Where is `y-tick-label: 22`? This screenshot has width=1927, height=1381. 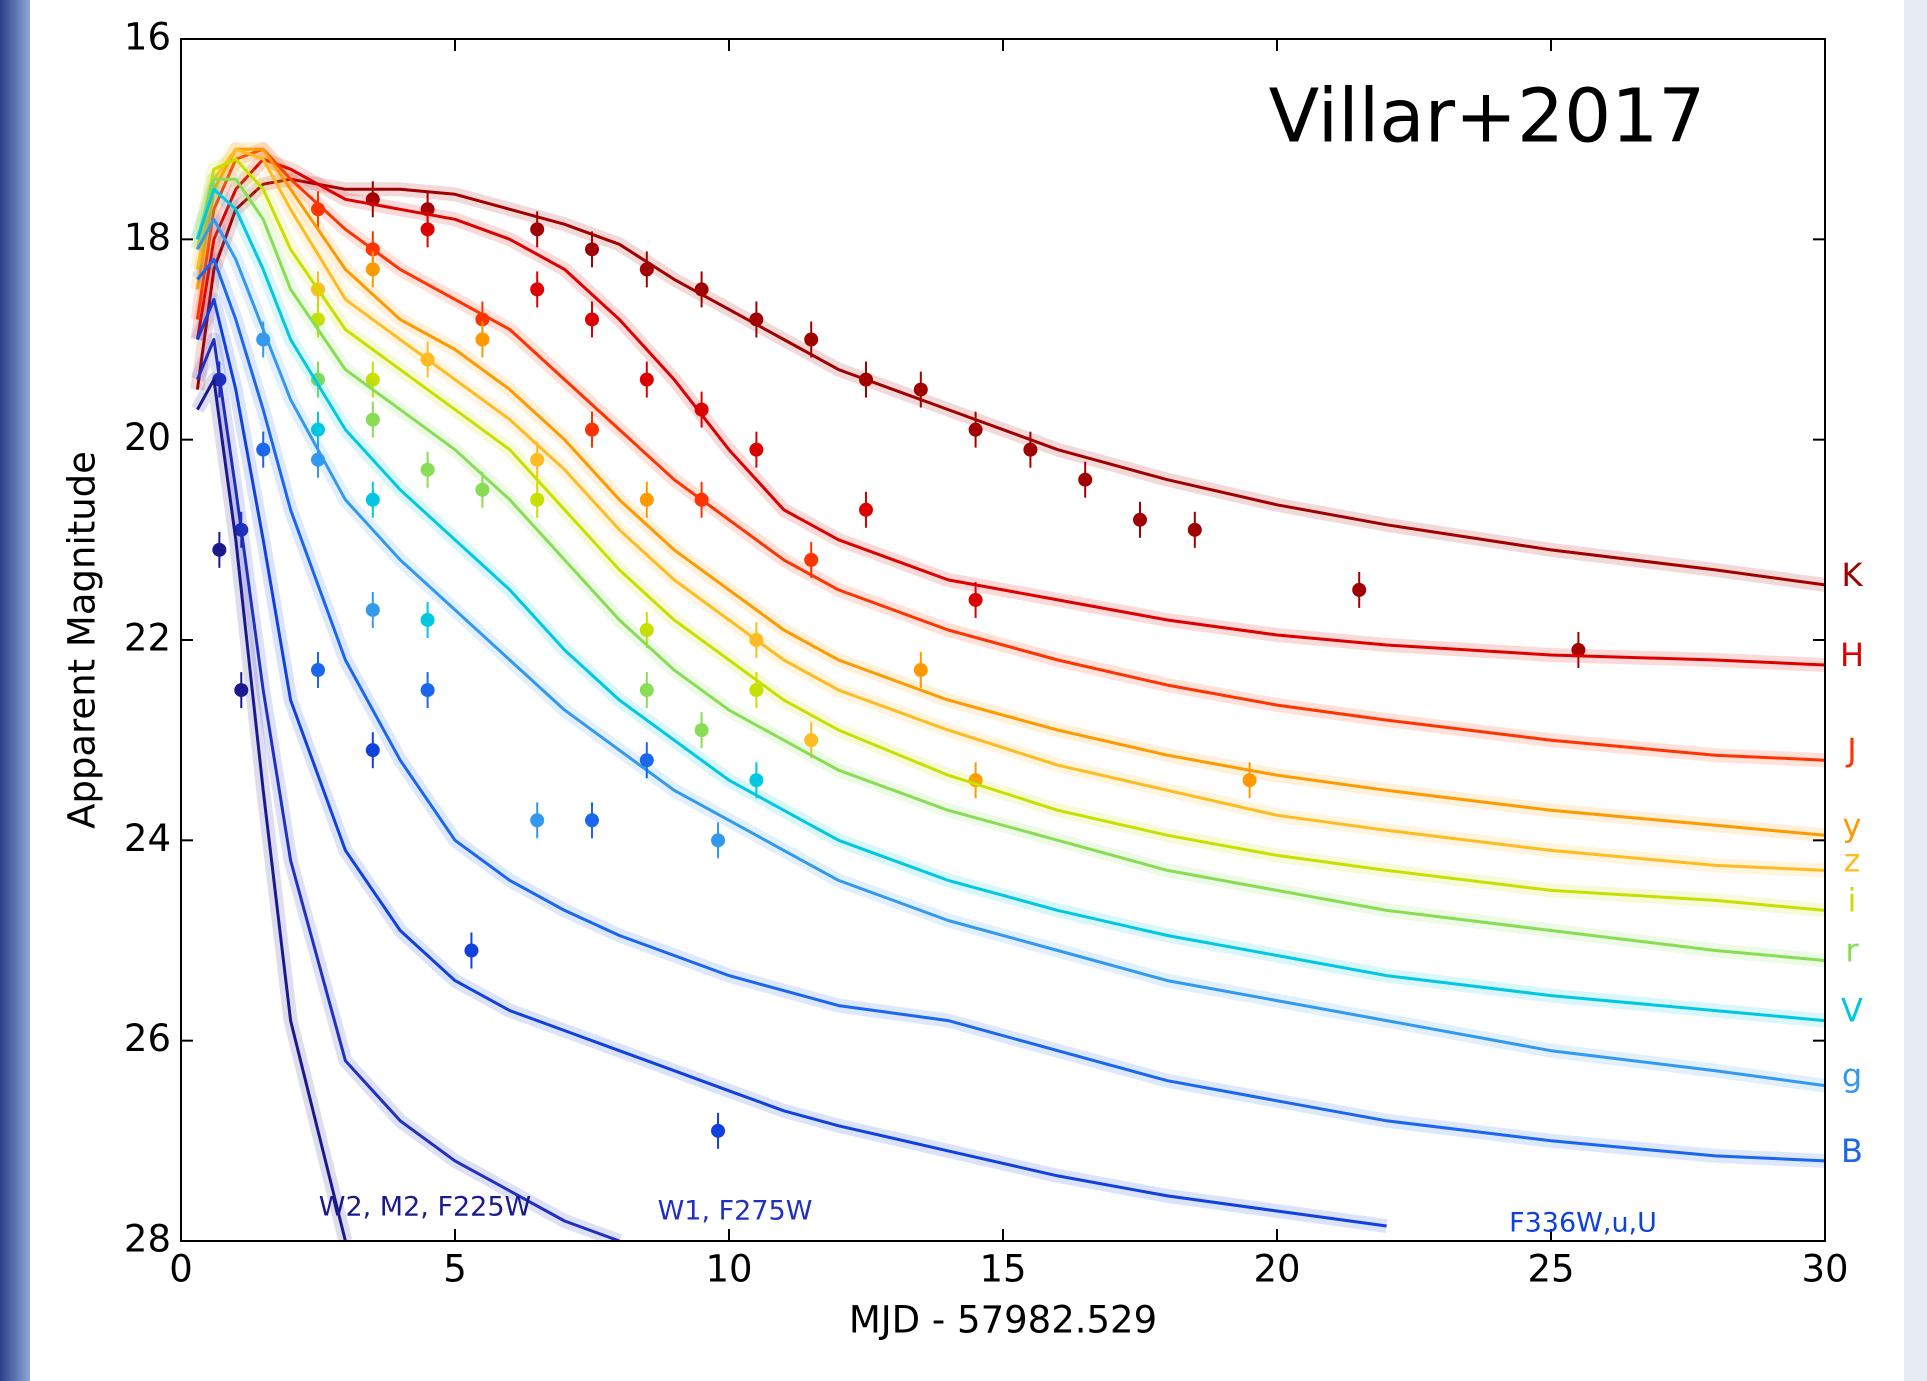 y-tick-label: 22 is located at coordinates (147, 638).